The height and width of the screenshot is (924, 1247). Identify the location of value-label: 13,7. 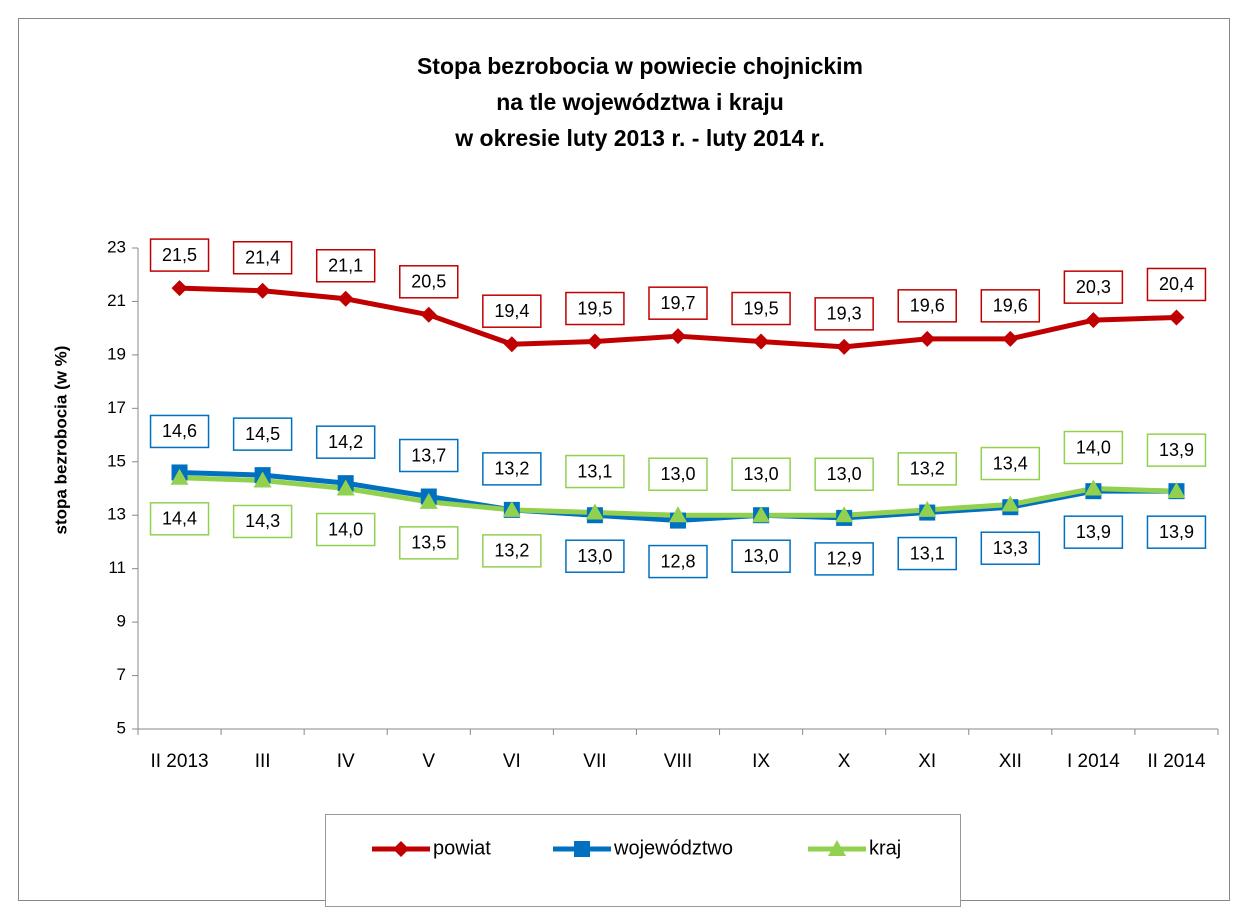
(428, 455).